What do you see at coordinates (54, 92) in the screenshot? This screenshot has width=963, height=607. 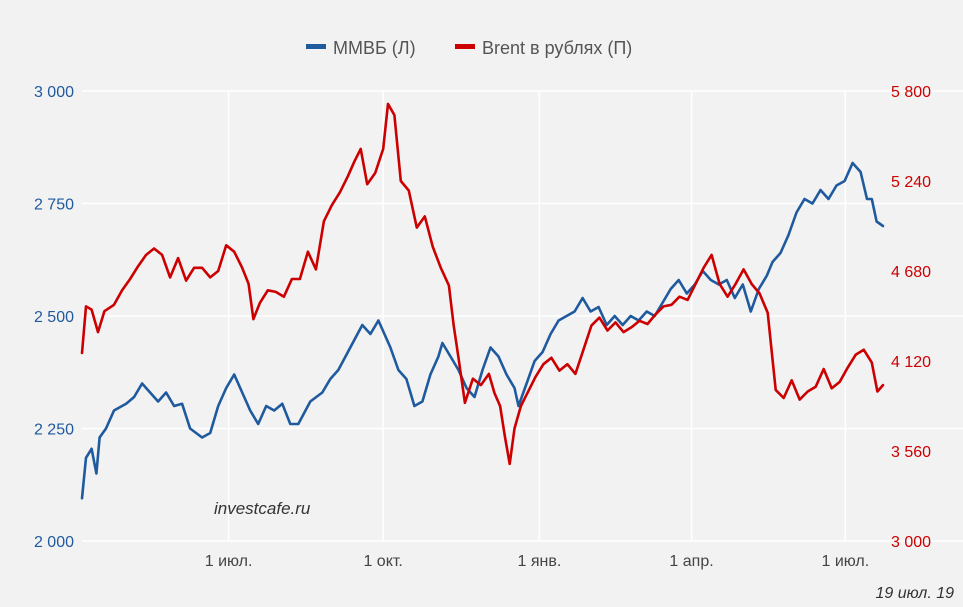 I see `left-tick-label: 3 000` at bounding box center [54, 92].